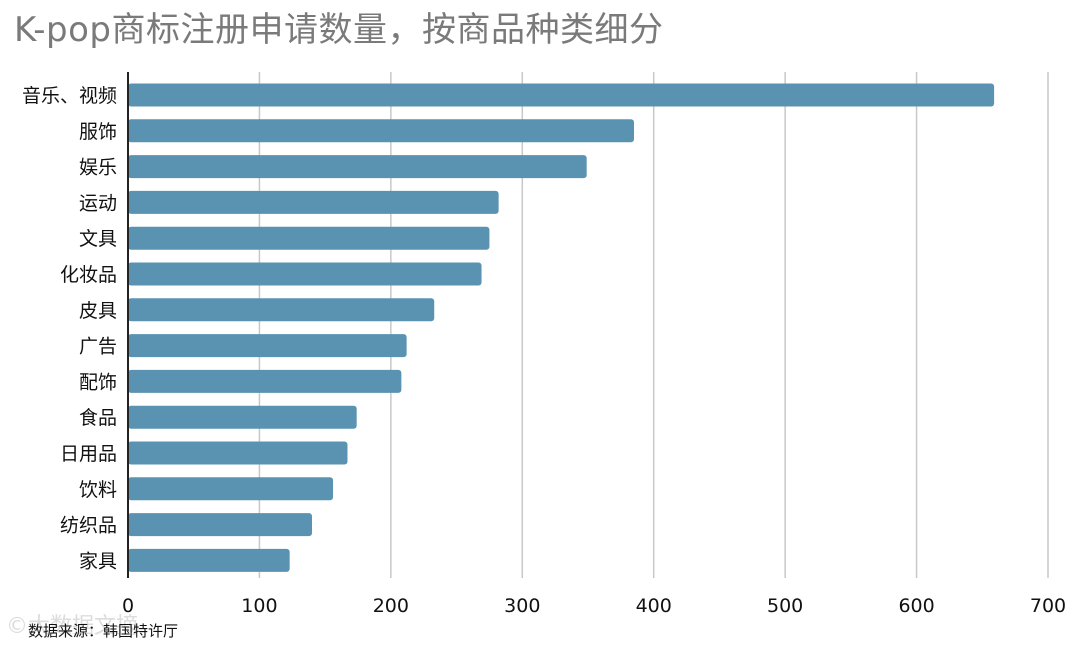  I want to click on category-label: 家具, so click(98, 561).